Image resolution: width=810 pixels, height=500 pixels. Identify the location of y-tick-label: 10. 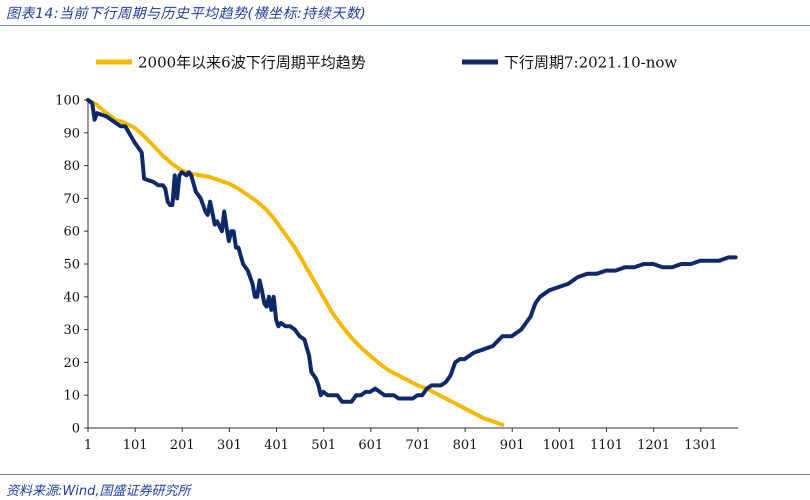
(71, 396).